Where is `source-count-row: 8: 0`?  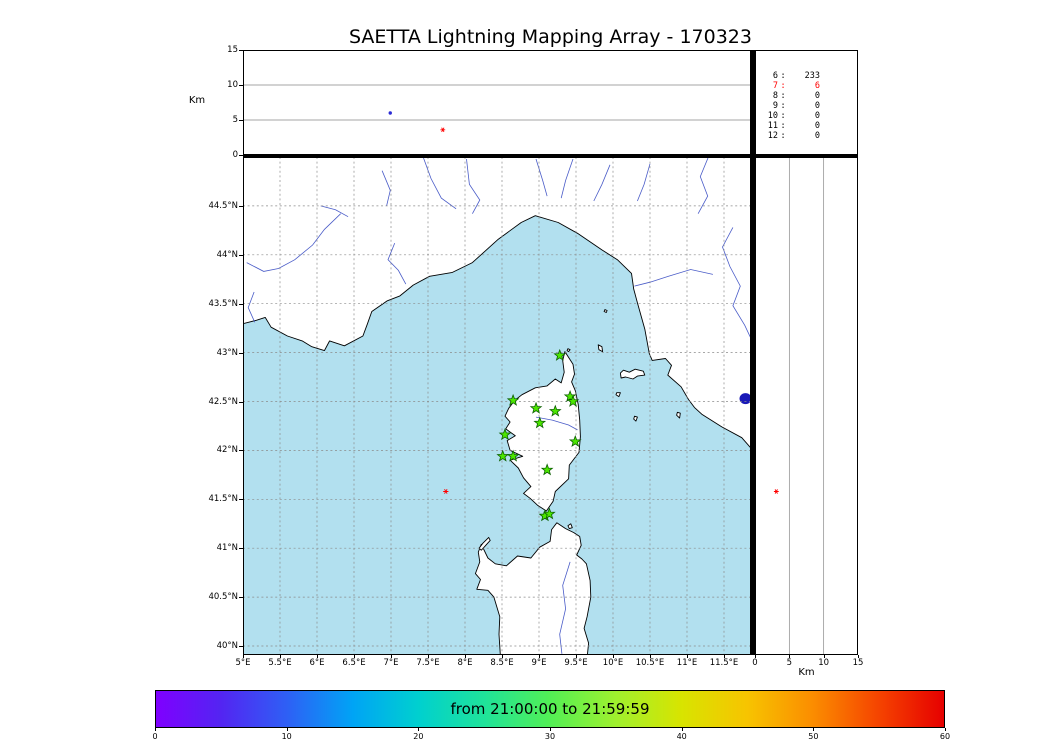 source-count-row: 8: 0 is located at coordinates (810, 96).